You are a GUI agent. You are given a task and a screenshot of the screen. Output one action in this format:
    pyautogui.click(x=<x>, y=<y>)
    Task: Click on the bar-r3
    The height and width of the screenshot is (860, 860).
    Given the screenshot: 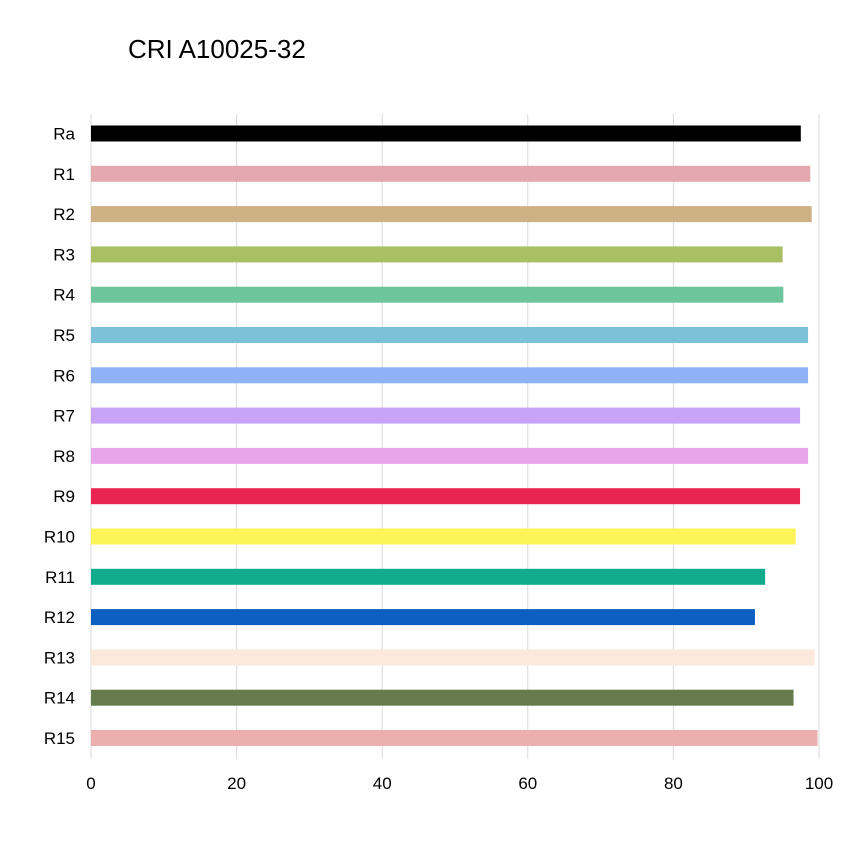 What is the action you would take?
    pyautogui.click(x=437, y=254)
    